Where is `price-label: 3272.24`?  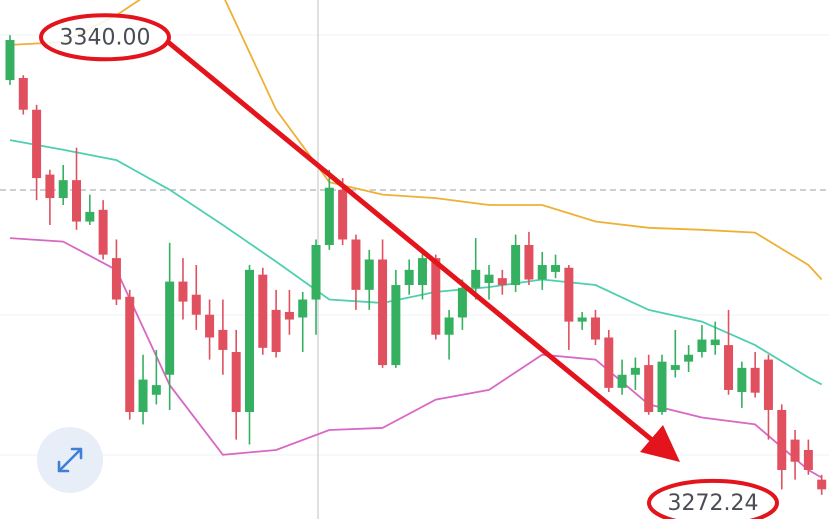
price-label: 3272.24 is located at coordinates (713, 503).